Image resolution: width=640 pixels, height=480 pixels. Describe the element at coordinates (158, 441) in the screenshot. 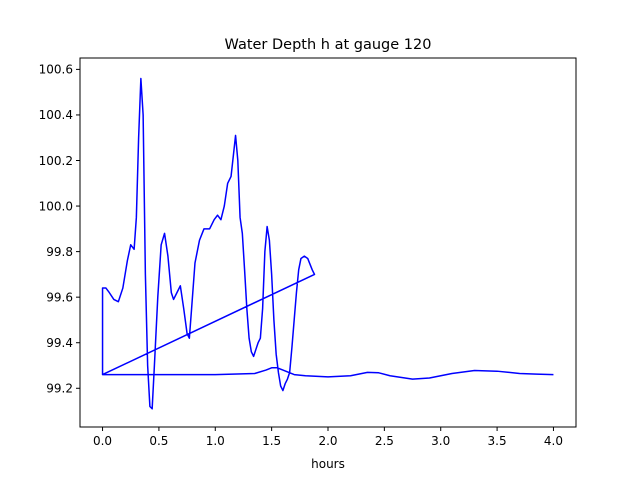

I see `x-tick-label: 0.5` at that location.